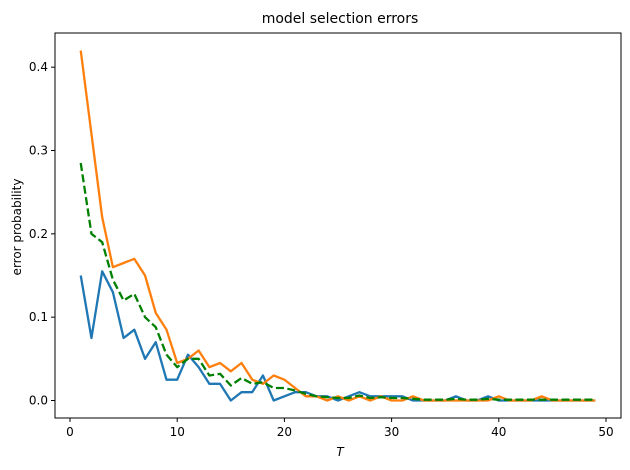 The image size is (630, 470). I want to click on y-tick-label: 0.1, so click(38, 317).